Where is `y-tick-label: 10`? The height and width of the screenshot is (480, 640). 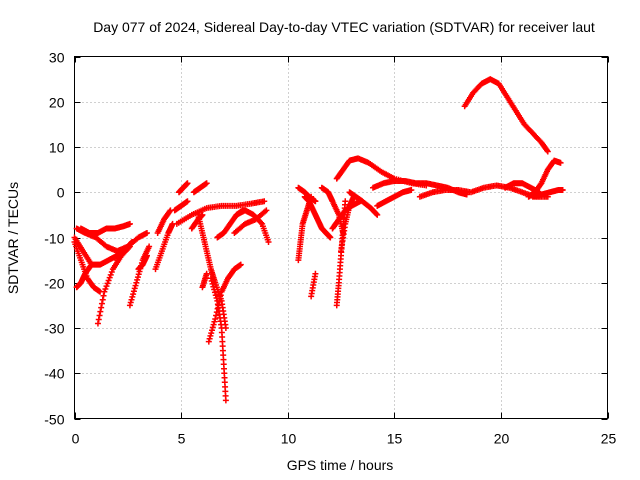
y-tick-label: 10 is located at coordinates (57, 148).